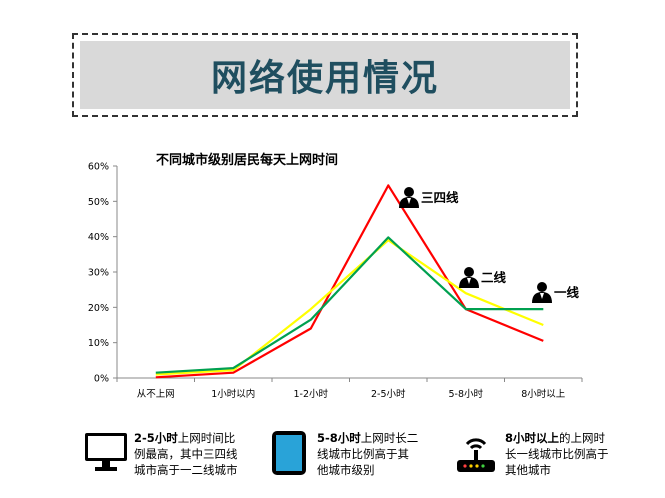 The height and width of the screenshot is (498, 665). What do you see at coordinates (98, 308) in the screenshot?
I see `y-tick-label: 20%` at bounding box center [98, 308].